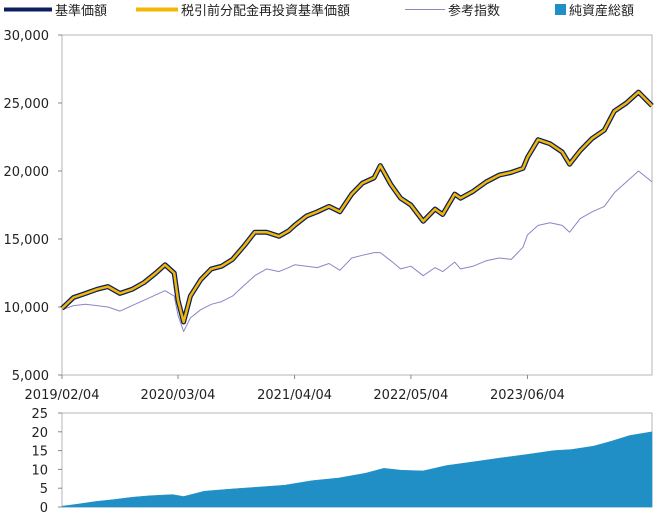  I want to click on sub-y-tick-label: 5, so click(44, 489).